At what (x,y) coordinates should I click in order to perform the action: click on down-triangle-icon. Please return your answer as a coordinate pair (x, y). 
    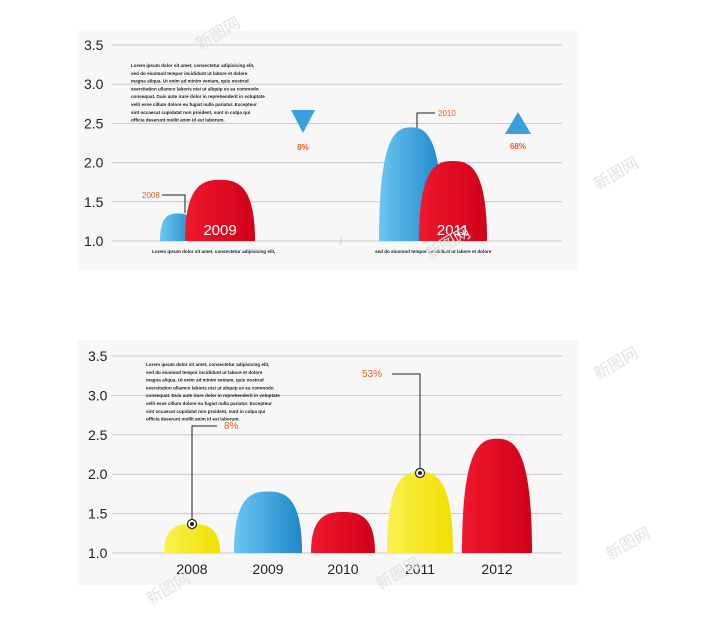
    Looking at the image, I should click on (303, 121).